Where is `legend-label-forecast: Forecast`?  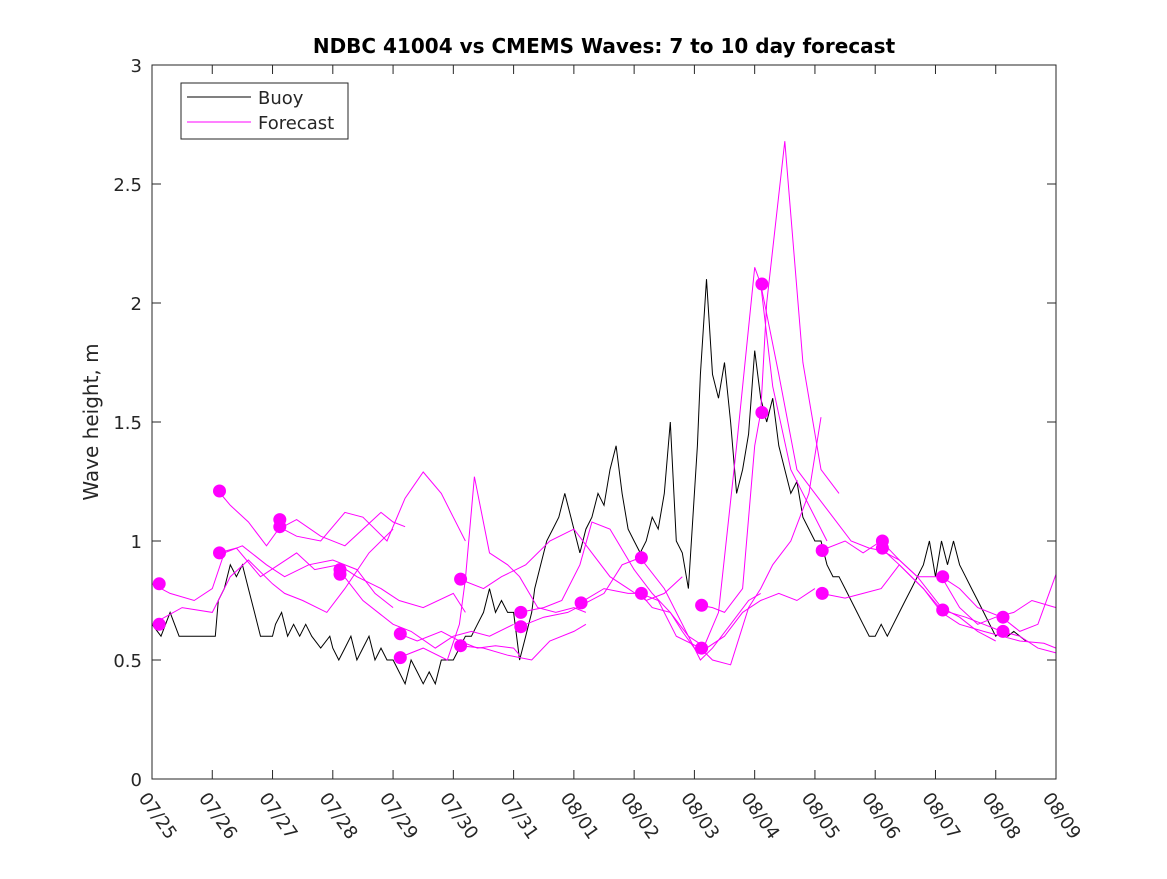
legend-label-forecast: Forecast is located at coordinates (296, 123).